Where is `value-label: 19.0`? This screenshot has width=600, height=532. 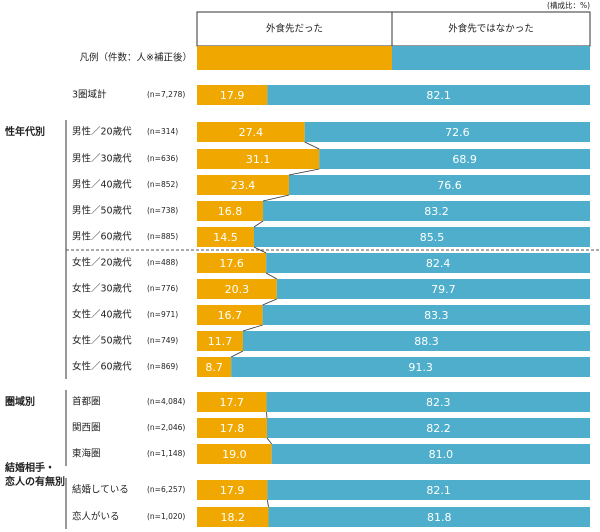
value-label: 19.0 is located at coordinates (234, 454).